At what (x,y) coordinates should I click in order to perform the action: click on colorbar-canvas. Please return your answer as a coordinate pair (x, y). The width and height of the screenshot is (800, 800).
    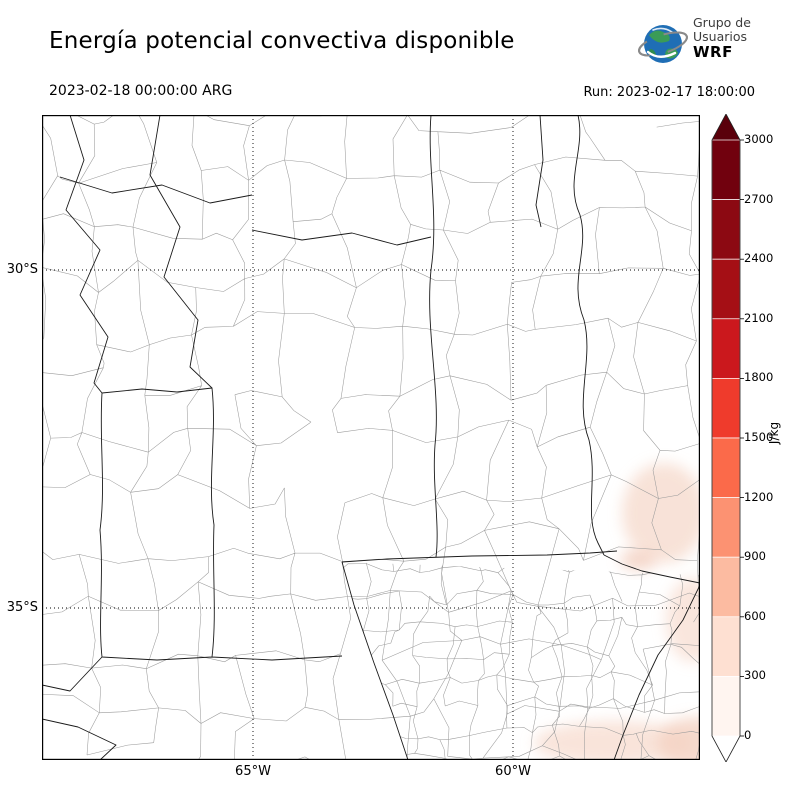
    Looking at the image, I should click on (727, 438).